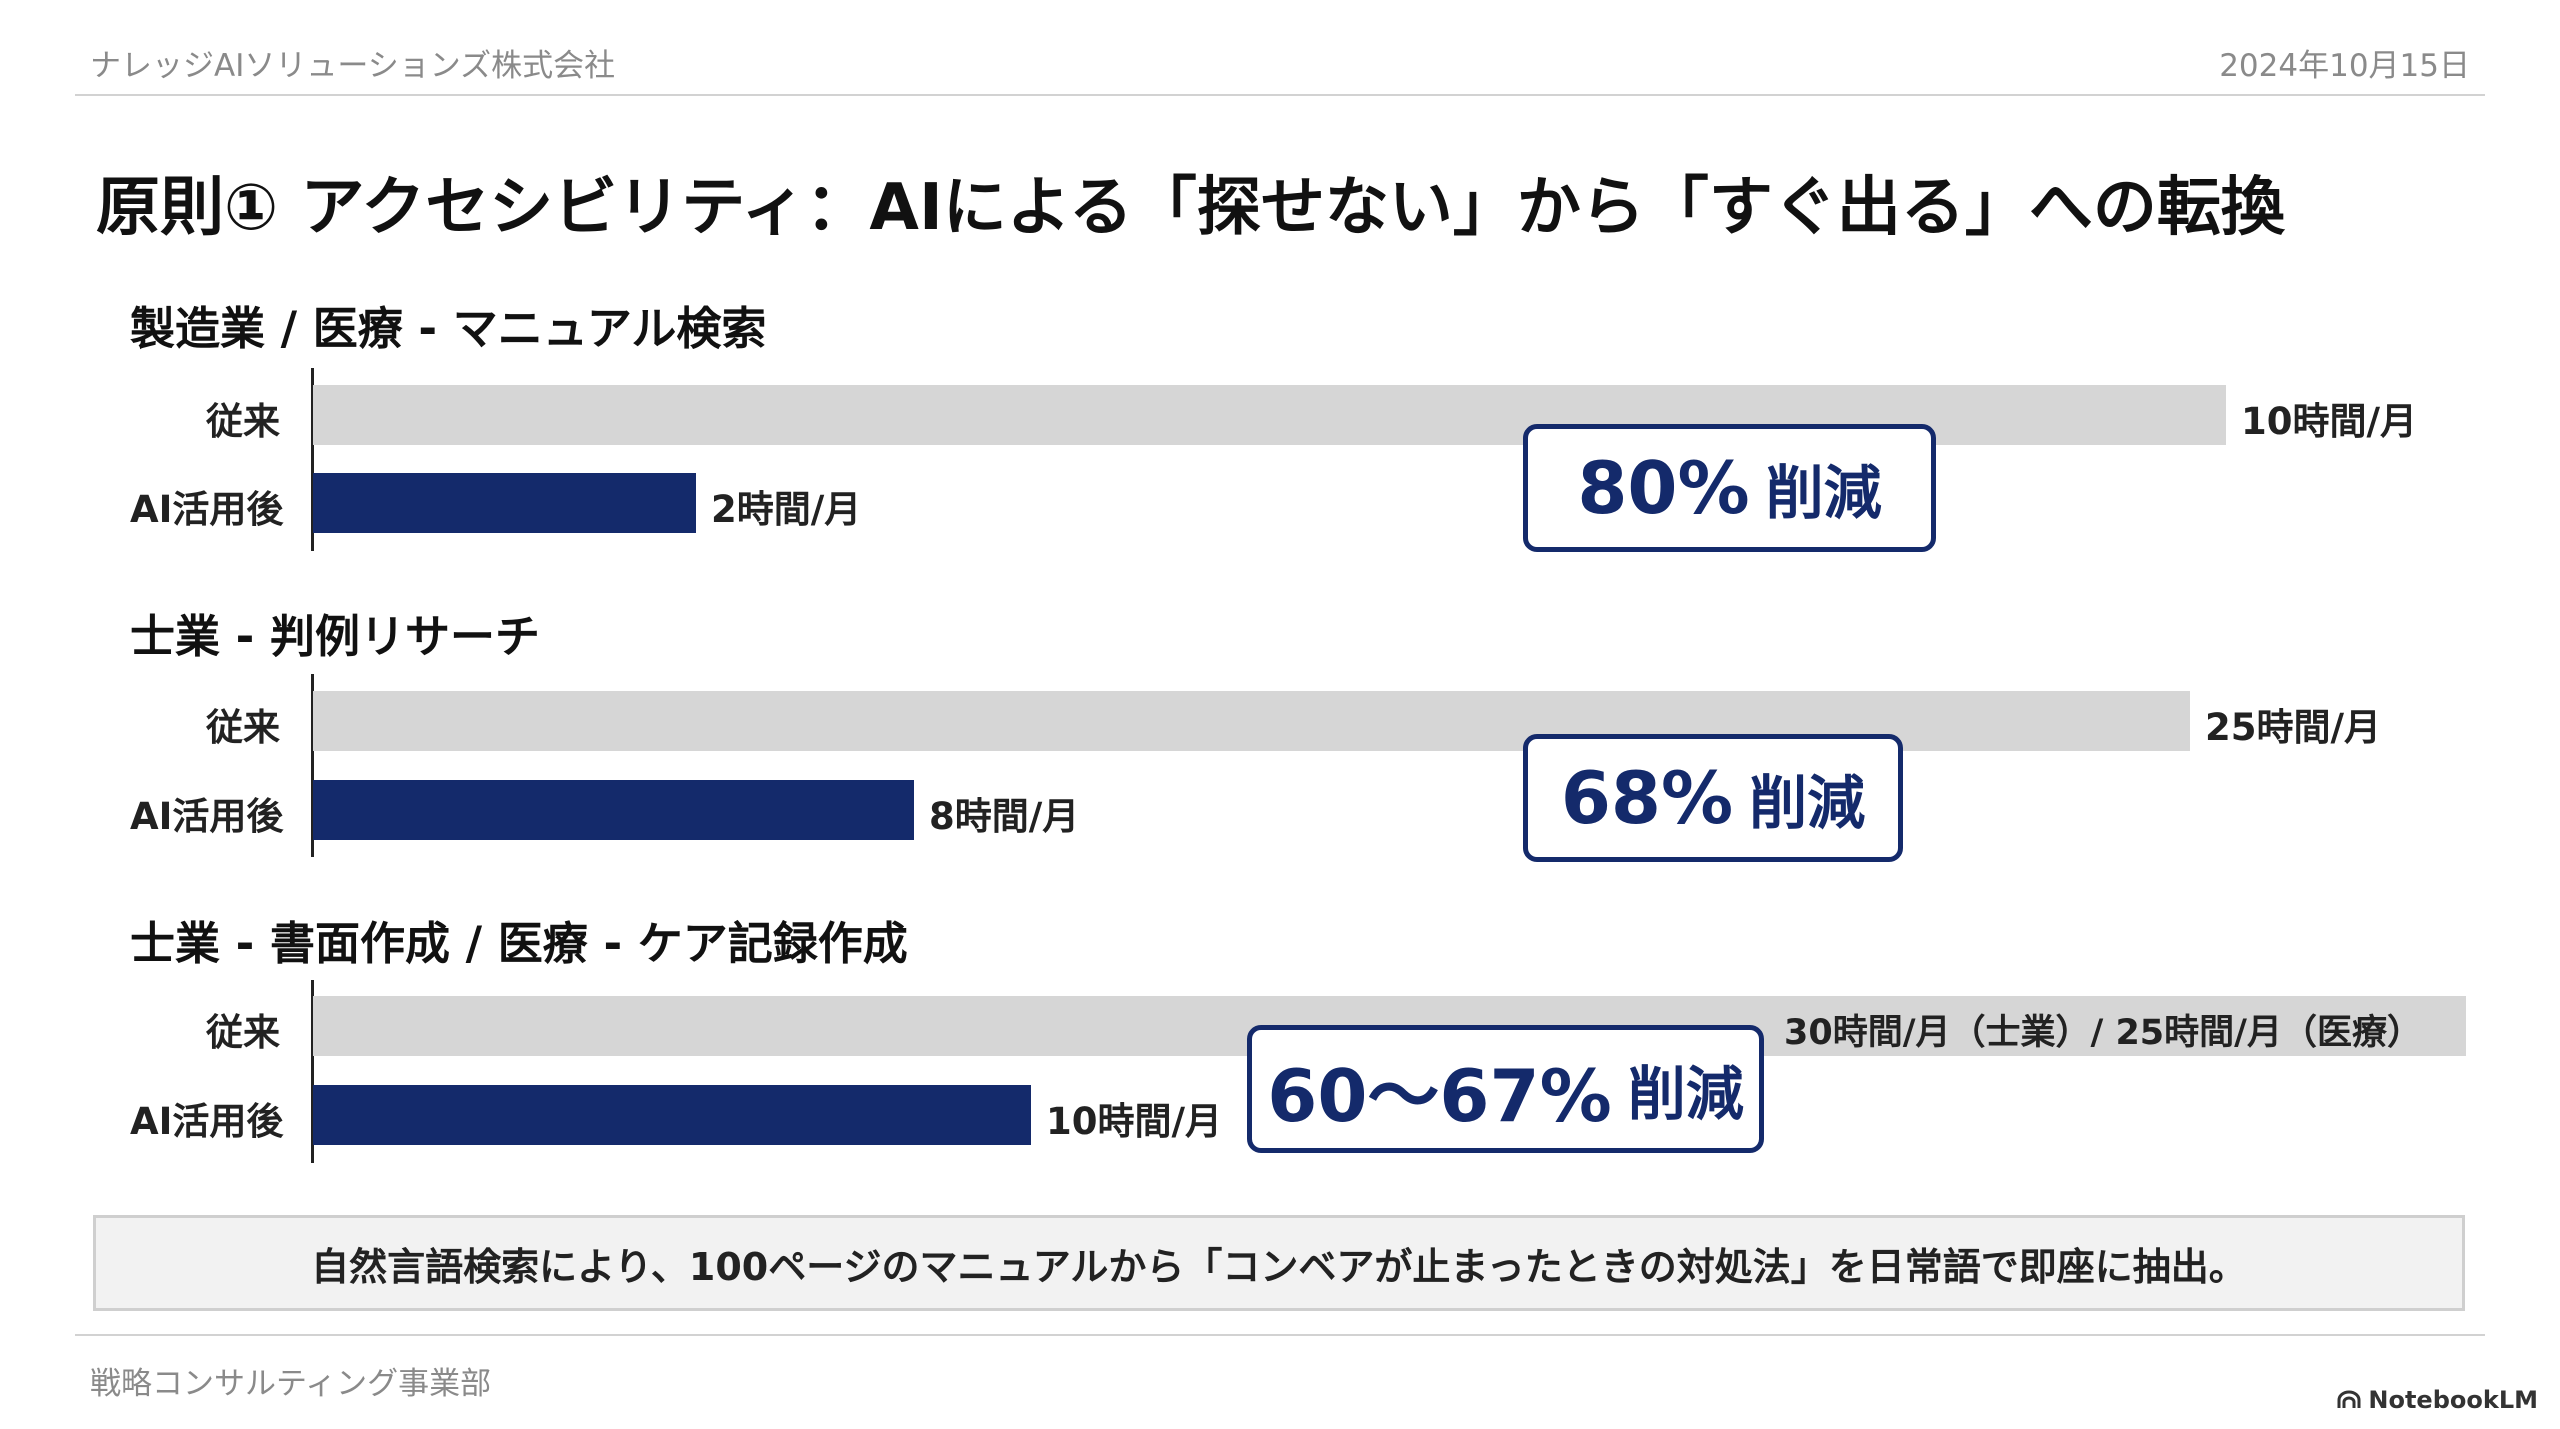  I want to click on bar-after-manual-search, so click(504, 503).